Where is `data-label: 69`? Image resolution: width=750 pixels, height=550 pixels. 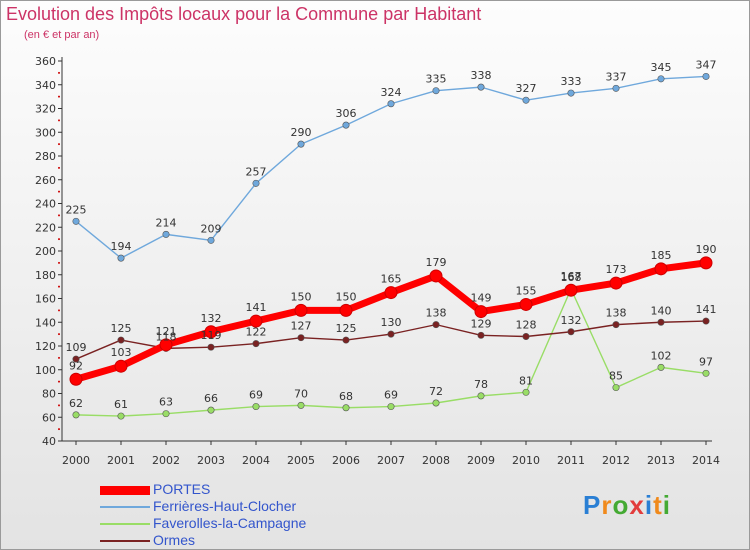
data-label: 69 is located at coordinates (256, 395).